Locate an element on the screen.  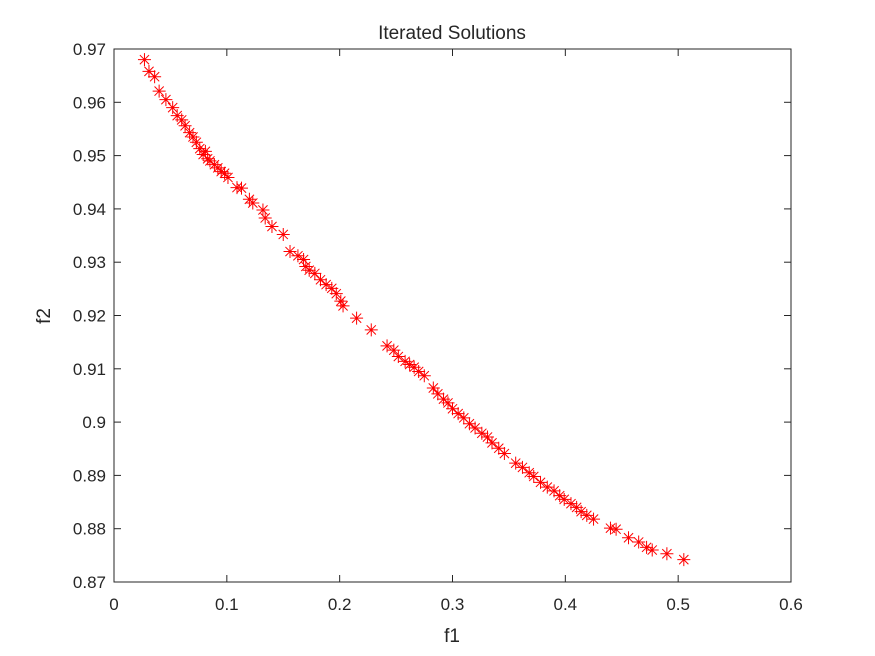
y-tick-label: 0.87 is located at coordinates (89, 582).